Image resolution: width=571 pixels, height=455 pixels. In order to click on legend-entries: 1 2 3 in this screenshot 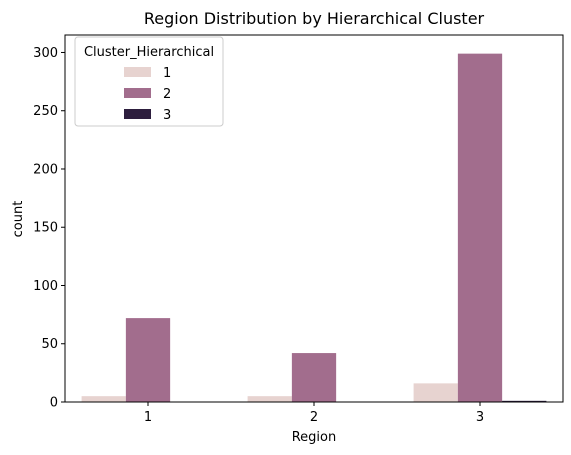, I will do `click(147, 94)`.